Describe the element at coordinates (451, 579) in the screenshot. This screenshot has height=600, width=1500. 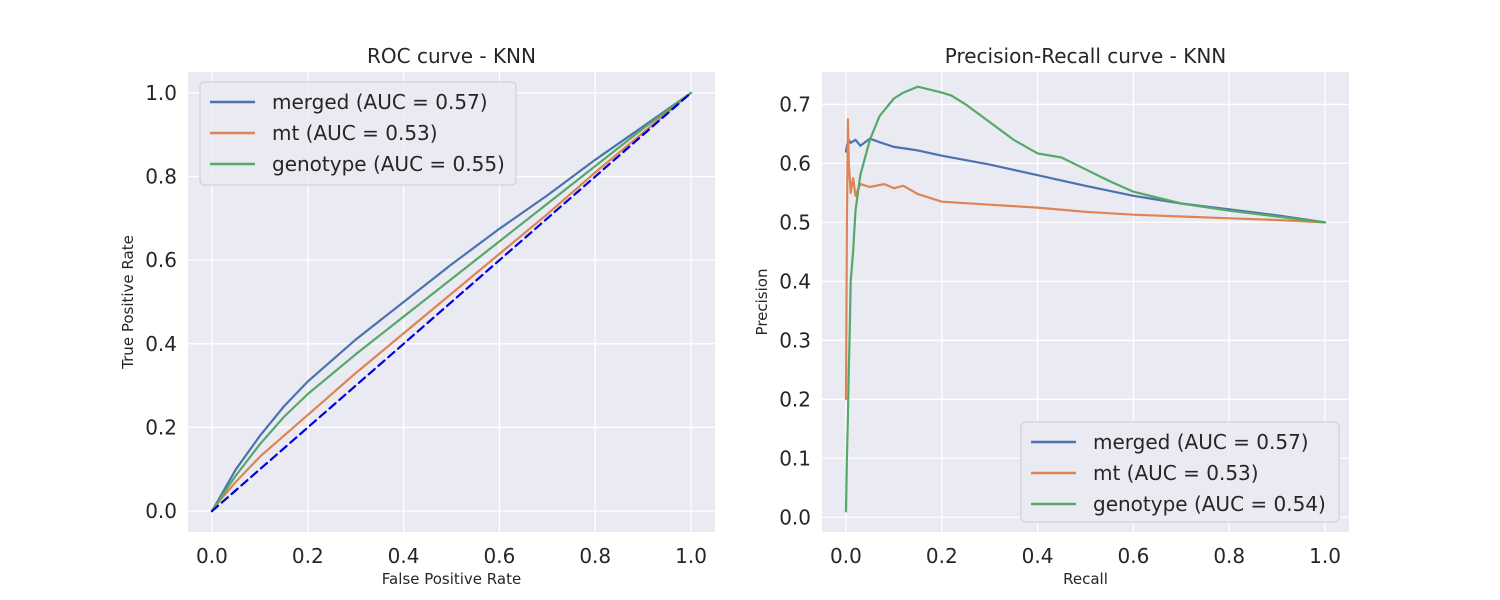
I see `roc-xlabel: False Positive Rate` at that location.